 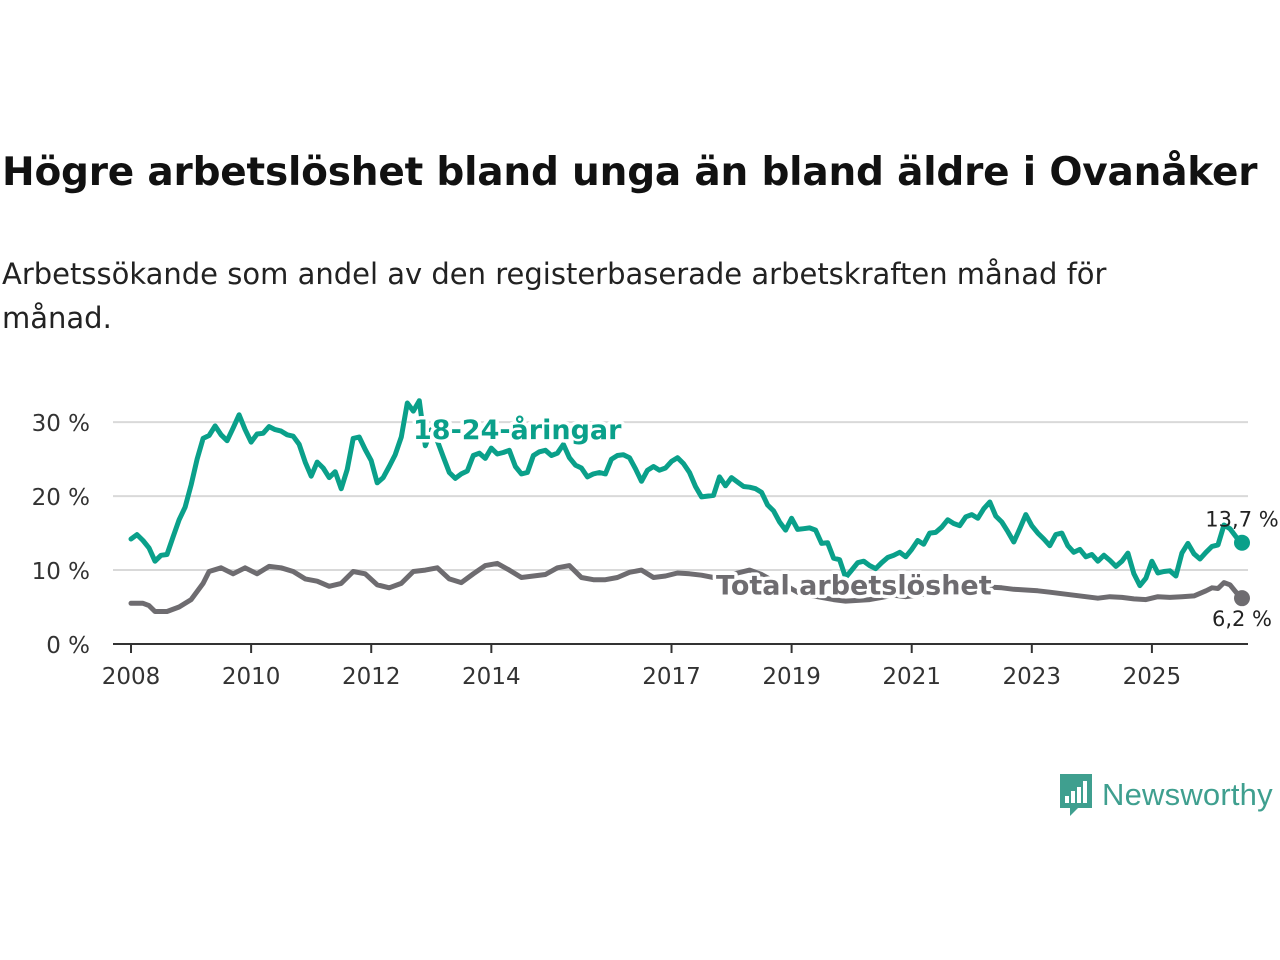 I want to click on y-tick-label: 10 %, so click(x=61, y=572).